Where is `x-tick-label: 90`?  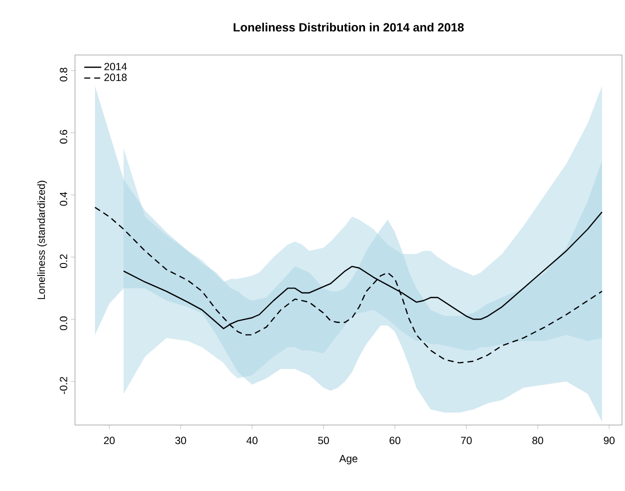
x-tick-label: 90 is located at coordinates (609, 440).